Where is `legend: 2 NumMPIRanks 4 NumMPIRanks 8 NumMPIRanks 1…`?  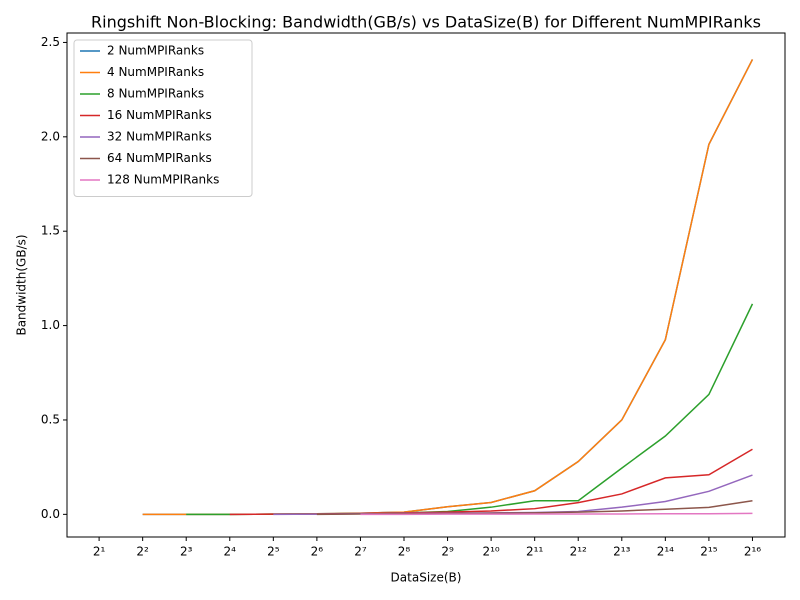
legend: 2 NumMPIRanks 4 NumMPIRanks 8 NumMPIRanks 1… is located at coordinates (163, 118).